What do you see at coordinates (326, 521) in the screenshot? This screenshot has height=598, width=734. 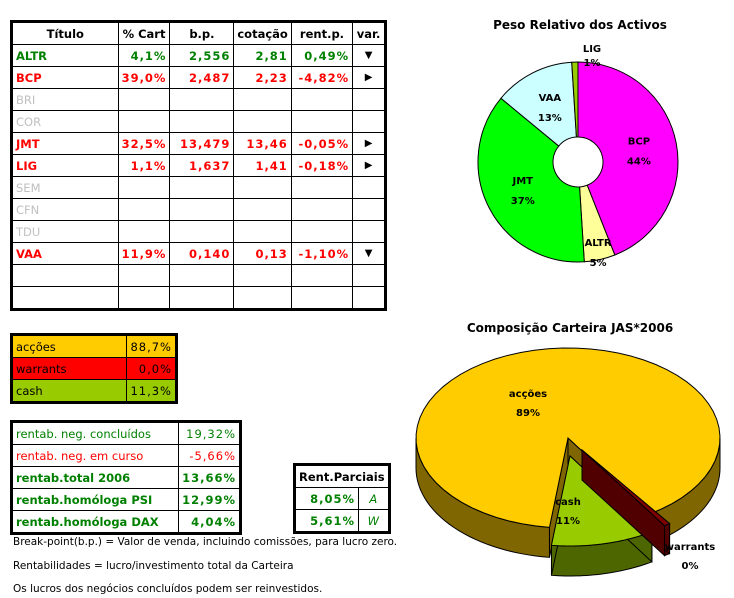 I see `partial-value: 5,61%` at bounding box center [326, 521].